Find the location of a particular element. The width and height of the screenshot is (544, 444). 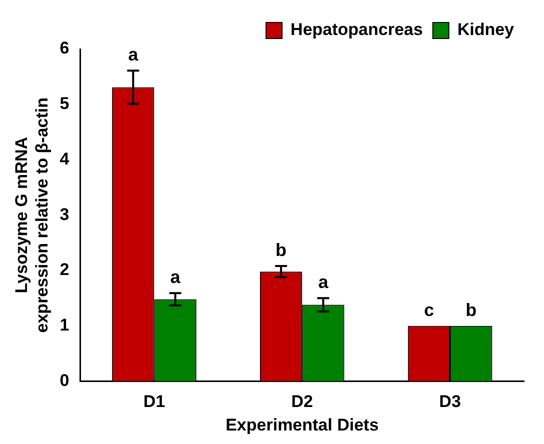

data-label: c is located at coordinates (429, 310).